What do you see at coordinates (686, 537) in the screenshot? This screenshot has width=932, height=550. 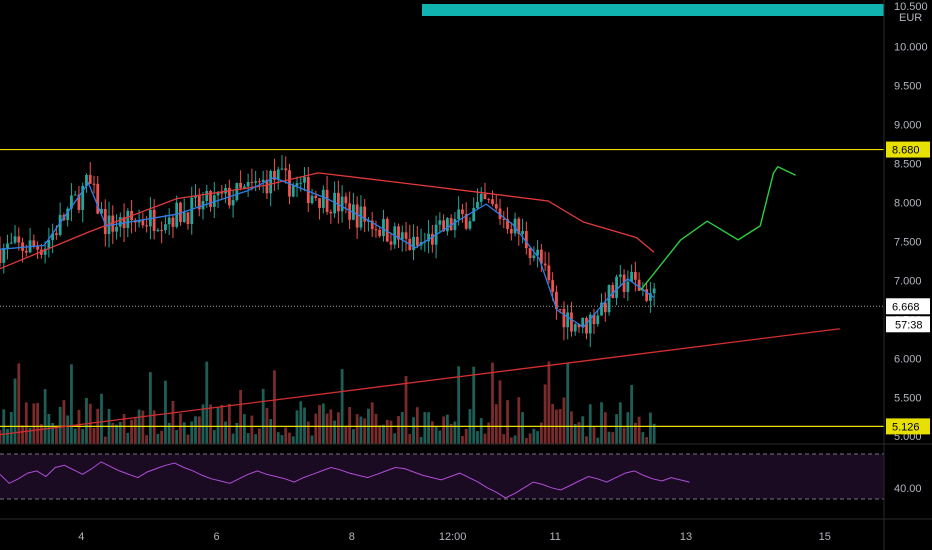 I see `time-tick-label: 13` at bounding box center [686, 537].